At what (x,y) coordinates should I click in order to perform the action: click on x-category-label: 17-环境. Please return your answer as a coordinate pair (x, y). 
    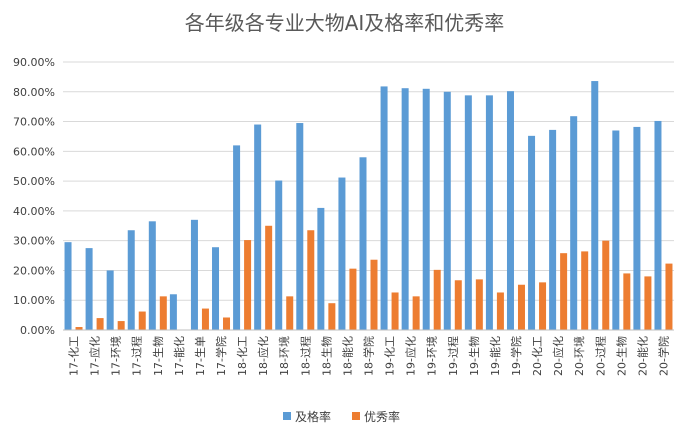
    Looking at the image, I should click on (116, 356).